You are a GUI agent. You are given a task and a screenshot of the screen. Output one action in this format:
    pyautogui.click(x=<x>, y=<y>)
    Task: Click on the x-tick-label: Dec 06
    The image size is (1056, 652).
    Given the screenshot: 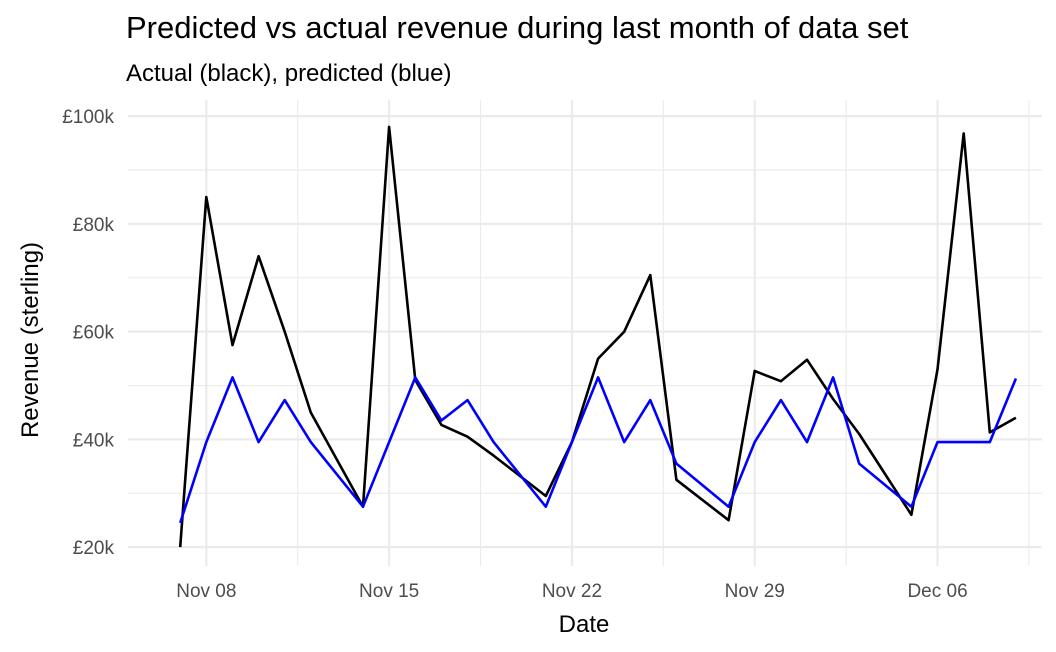 What is the action you would take?
    pyautogui.click(x=937, y=591)
    